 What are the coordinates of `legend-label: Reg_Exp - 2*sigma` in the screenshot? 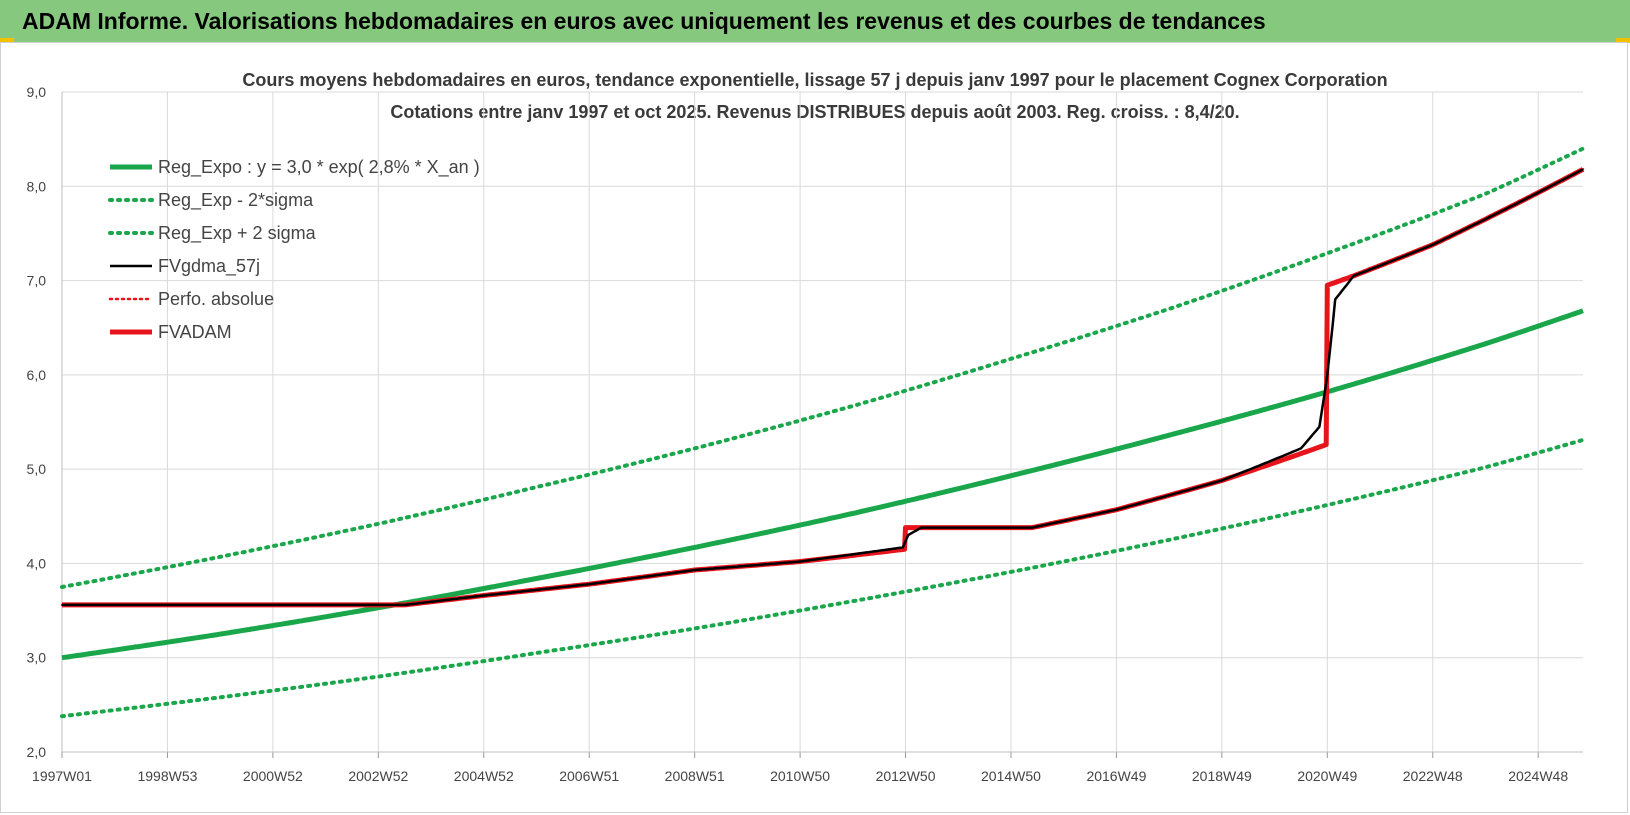 It's located at (236, 200).